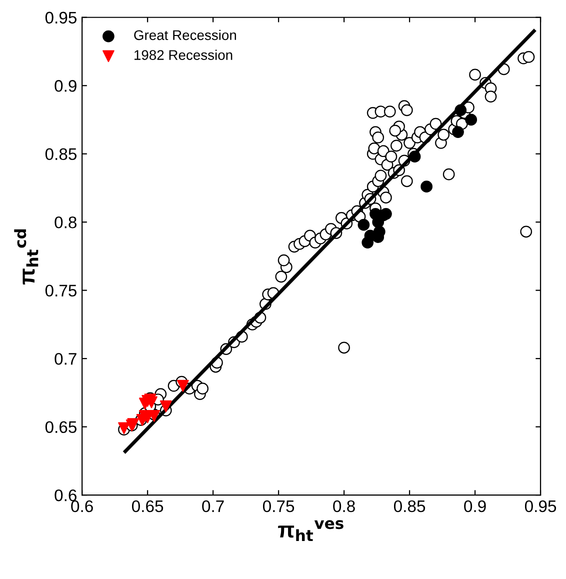 Image resolution: width=566 pixels, height=579 pixels. Describe the element at coordinates (65, 495) in the screenshot. I see `y-tick-label: 0.6` at that location.